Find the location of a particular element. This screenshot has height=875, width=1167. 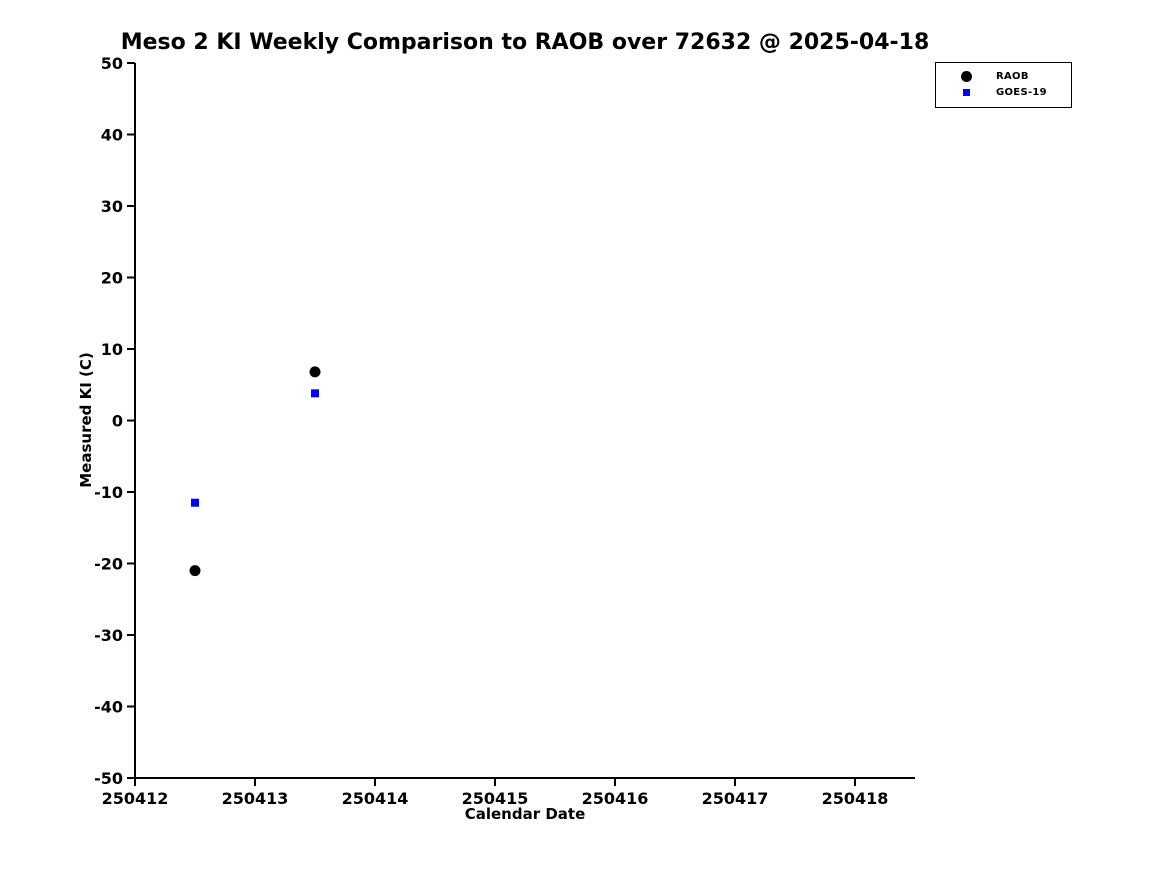

y-tick-label: 10 is located at coordinates (112, 349).